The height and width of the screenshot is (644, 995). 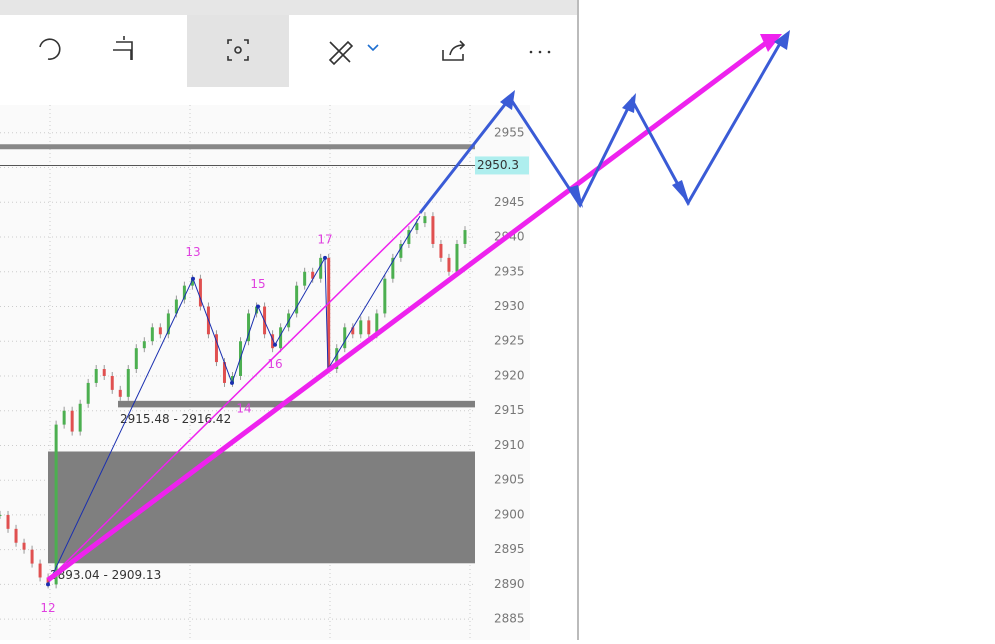 I want to click on y-tick-label: 2935, so click(x=509, y=271).